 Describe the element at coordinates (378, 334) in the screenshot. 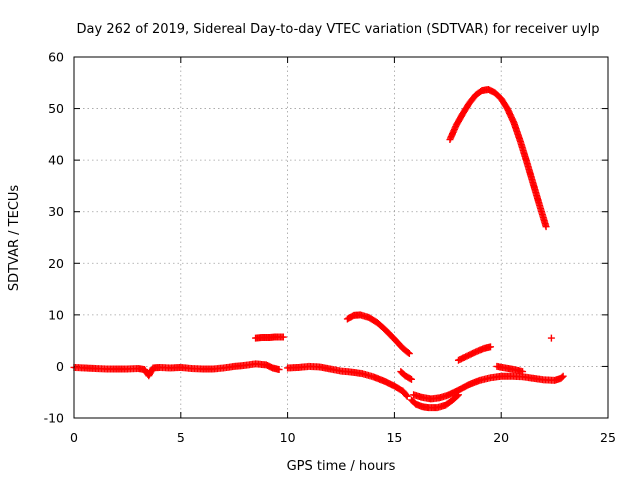

I see `series-arc-13h` at that location.